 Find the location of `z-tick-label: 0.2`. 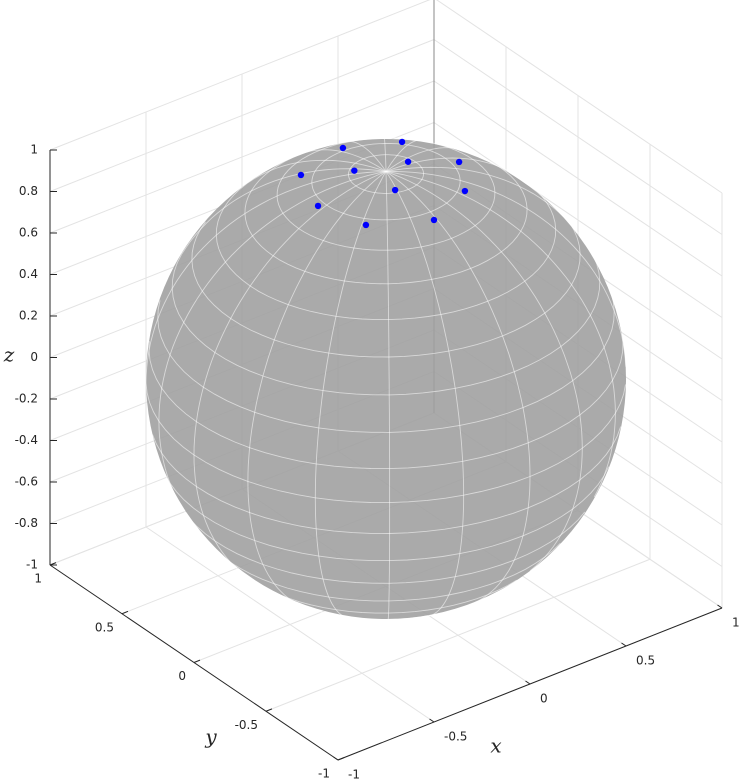

z-tick-label: 0.2 is located at coordinates (28, 316).